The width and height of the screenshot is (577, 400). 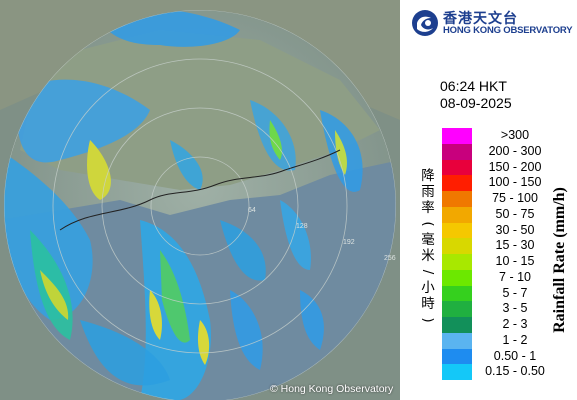 I want to click on legend-label: 50 - 75, so click(x=515, y=213).